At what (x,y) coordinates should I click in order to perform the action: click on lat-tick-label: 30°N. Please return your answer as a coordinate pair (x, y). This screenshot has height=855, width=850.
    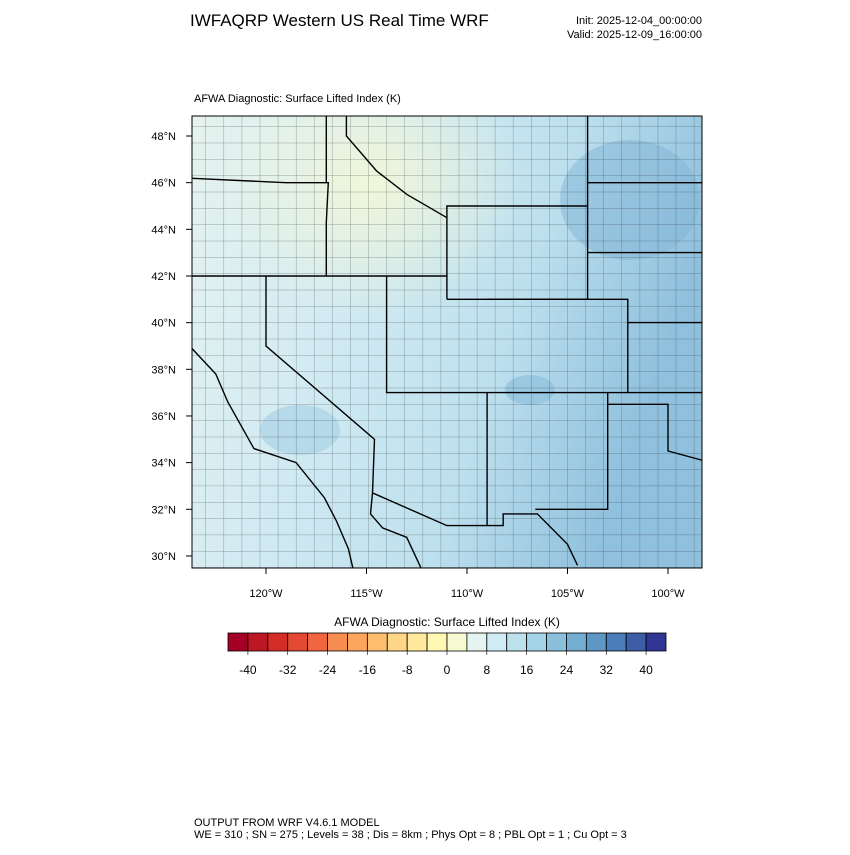
    Looking at the image, I should click on (163, 557).